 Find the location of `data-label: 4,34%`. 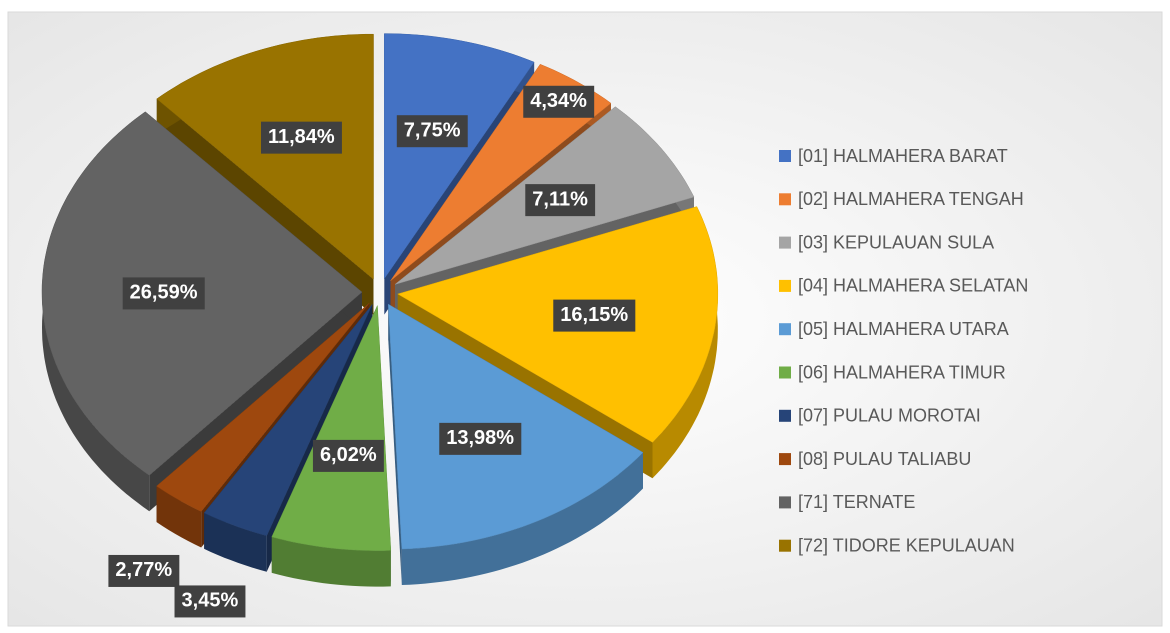

data-label: 4,34% is located at coordinates (558, 101).